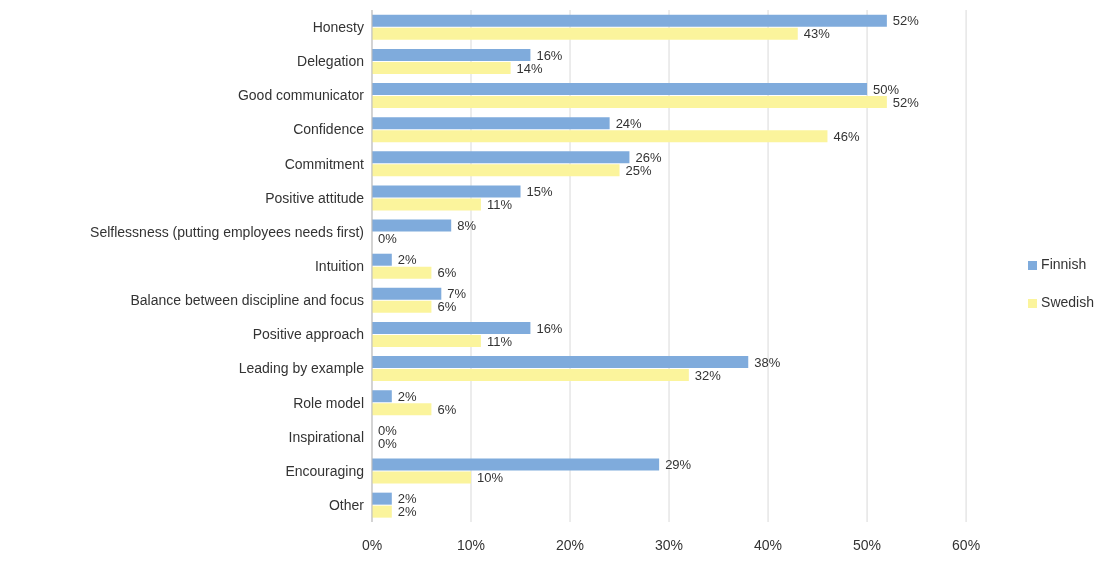 The image size is (1116, 567). I want to click on data-label: 26%, so click(648, 157).